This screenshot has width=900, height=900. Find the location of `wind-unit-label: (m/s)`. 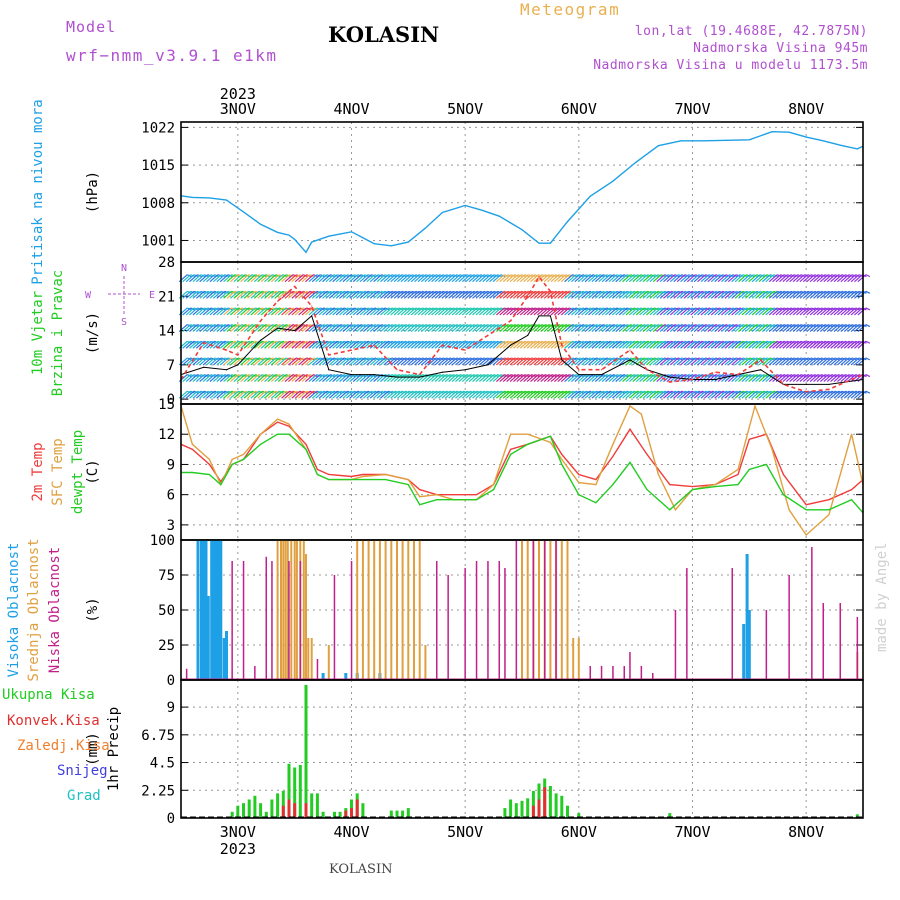

wind-unit-label: (m/s) is located at coordinates (93, 333).